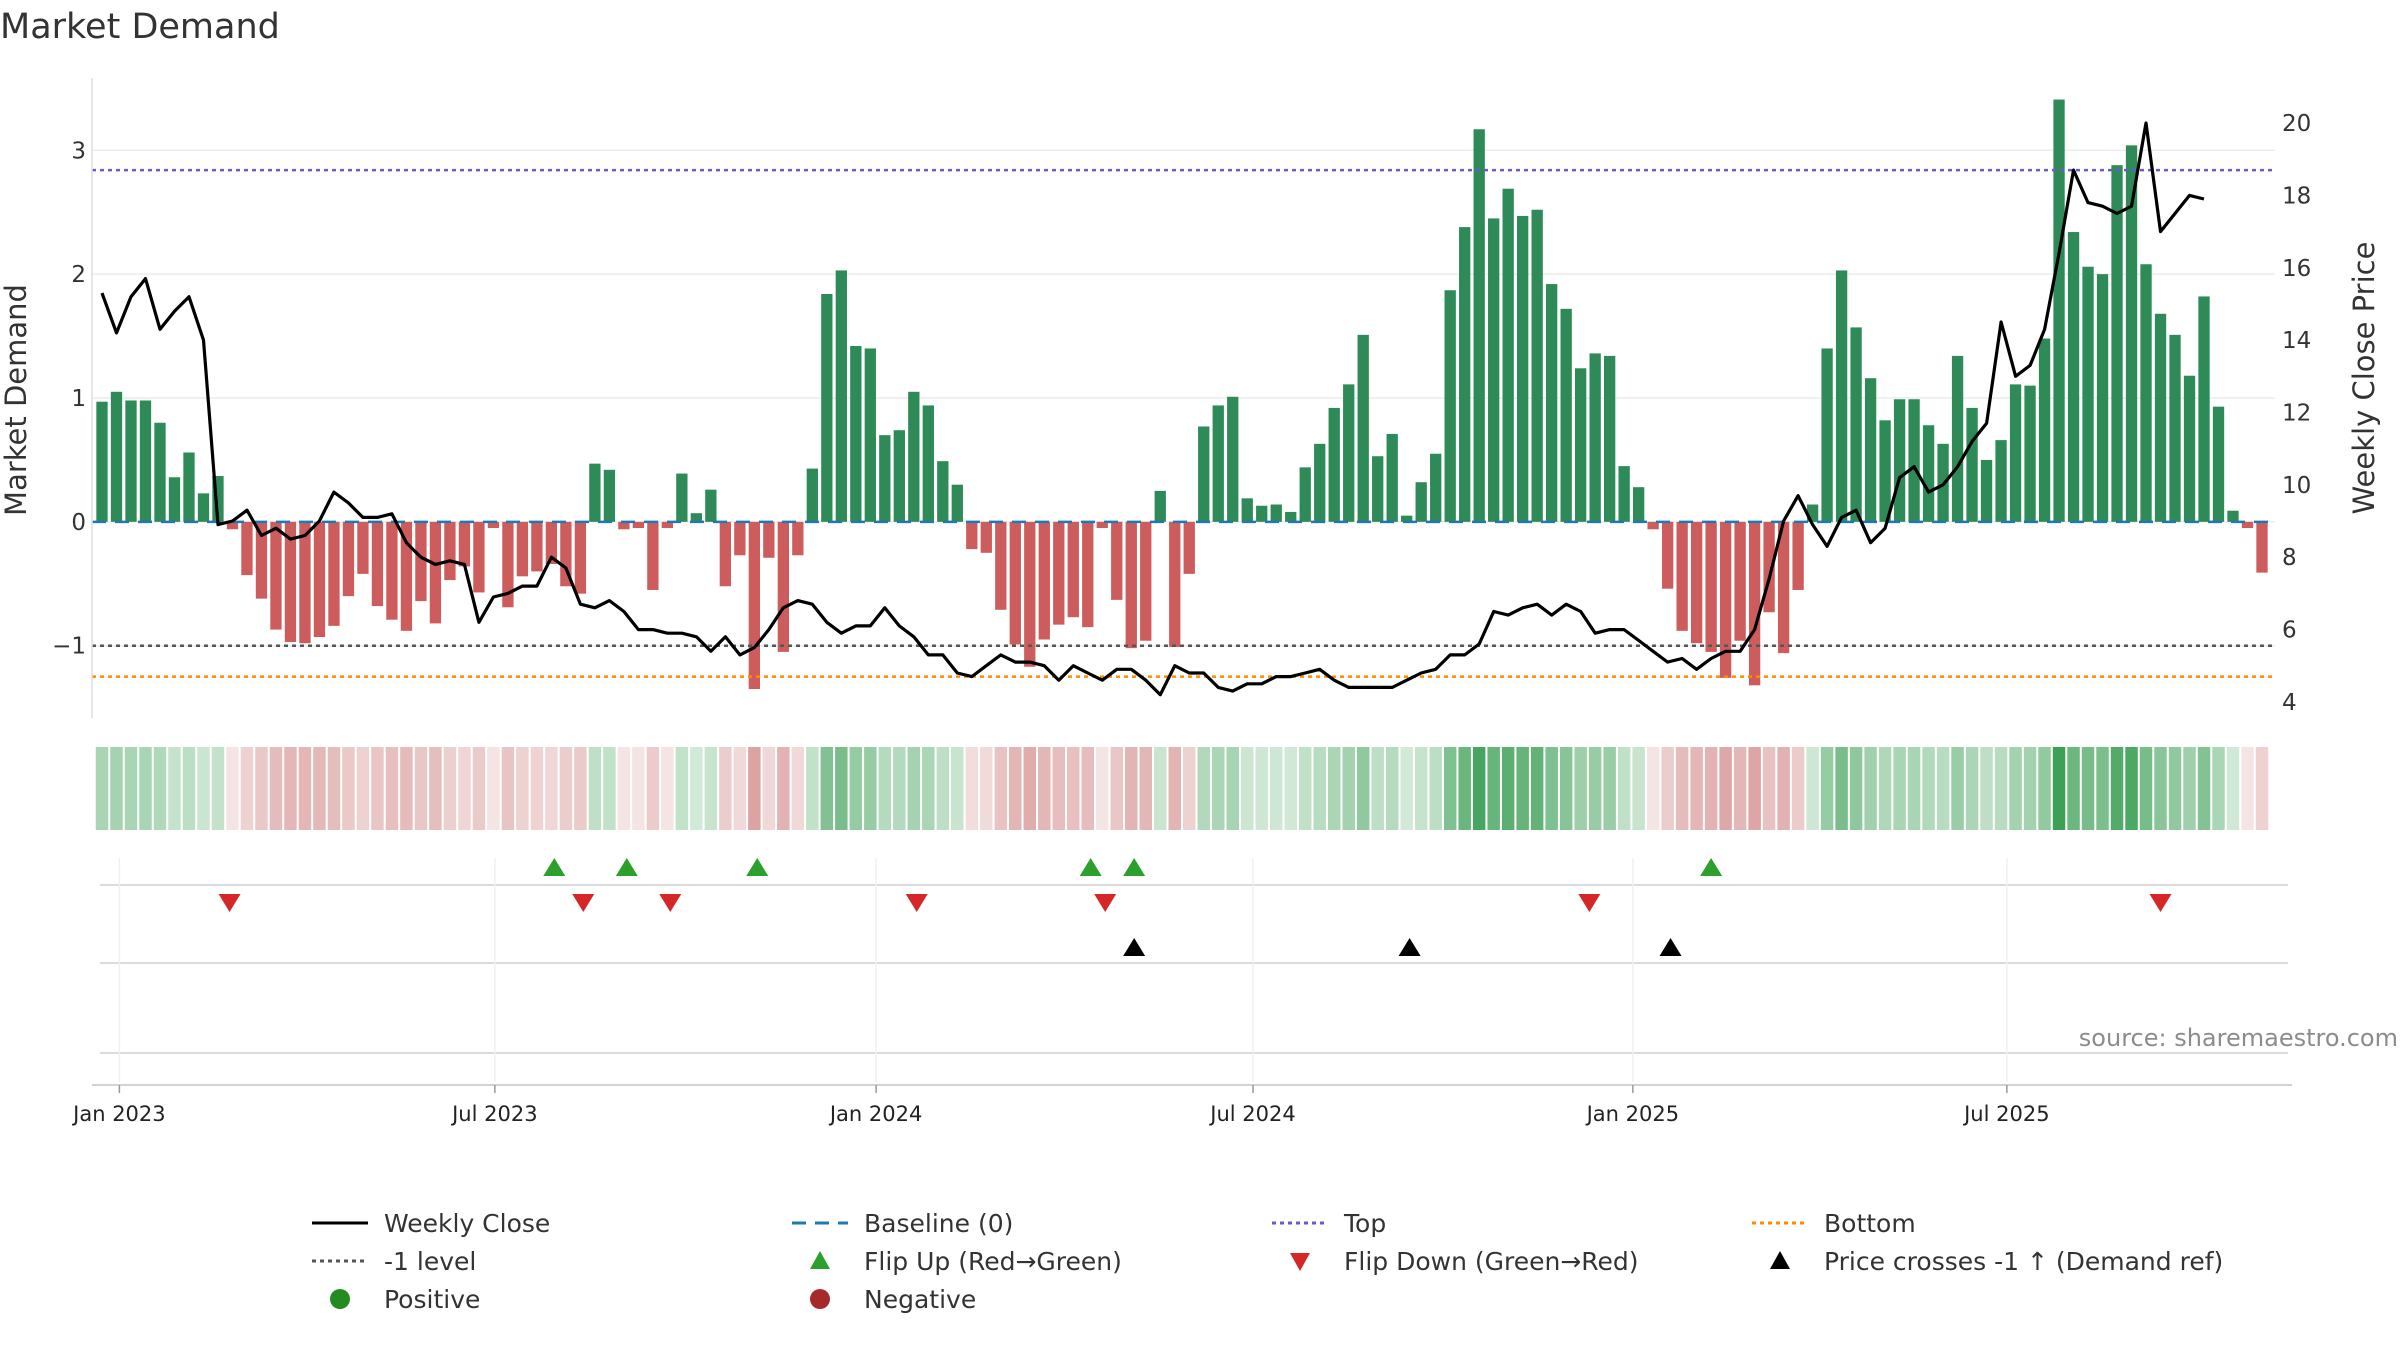 This screenshot has height=1350, width=2400. What do you see at coordinates (1251, 1114) in the screenshot?
I see `date-tick-label: Jul 2024` at bounding box center [1251, 1114].